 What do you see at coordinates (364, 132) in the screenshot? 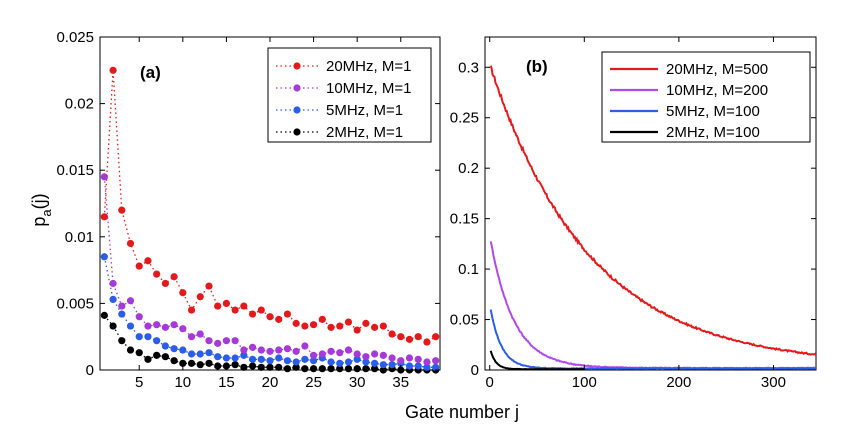
I see `legend-label: 2MHz, M=1` at bounding box center [364, 132].